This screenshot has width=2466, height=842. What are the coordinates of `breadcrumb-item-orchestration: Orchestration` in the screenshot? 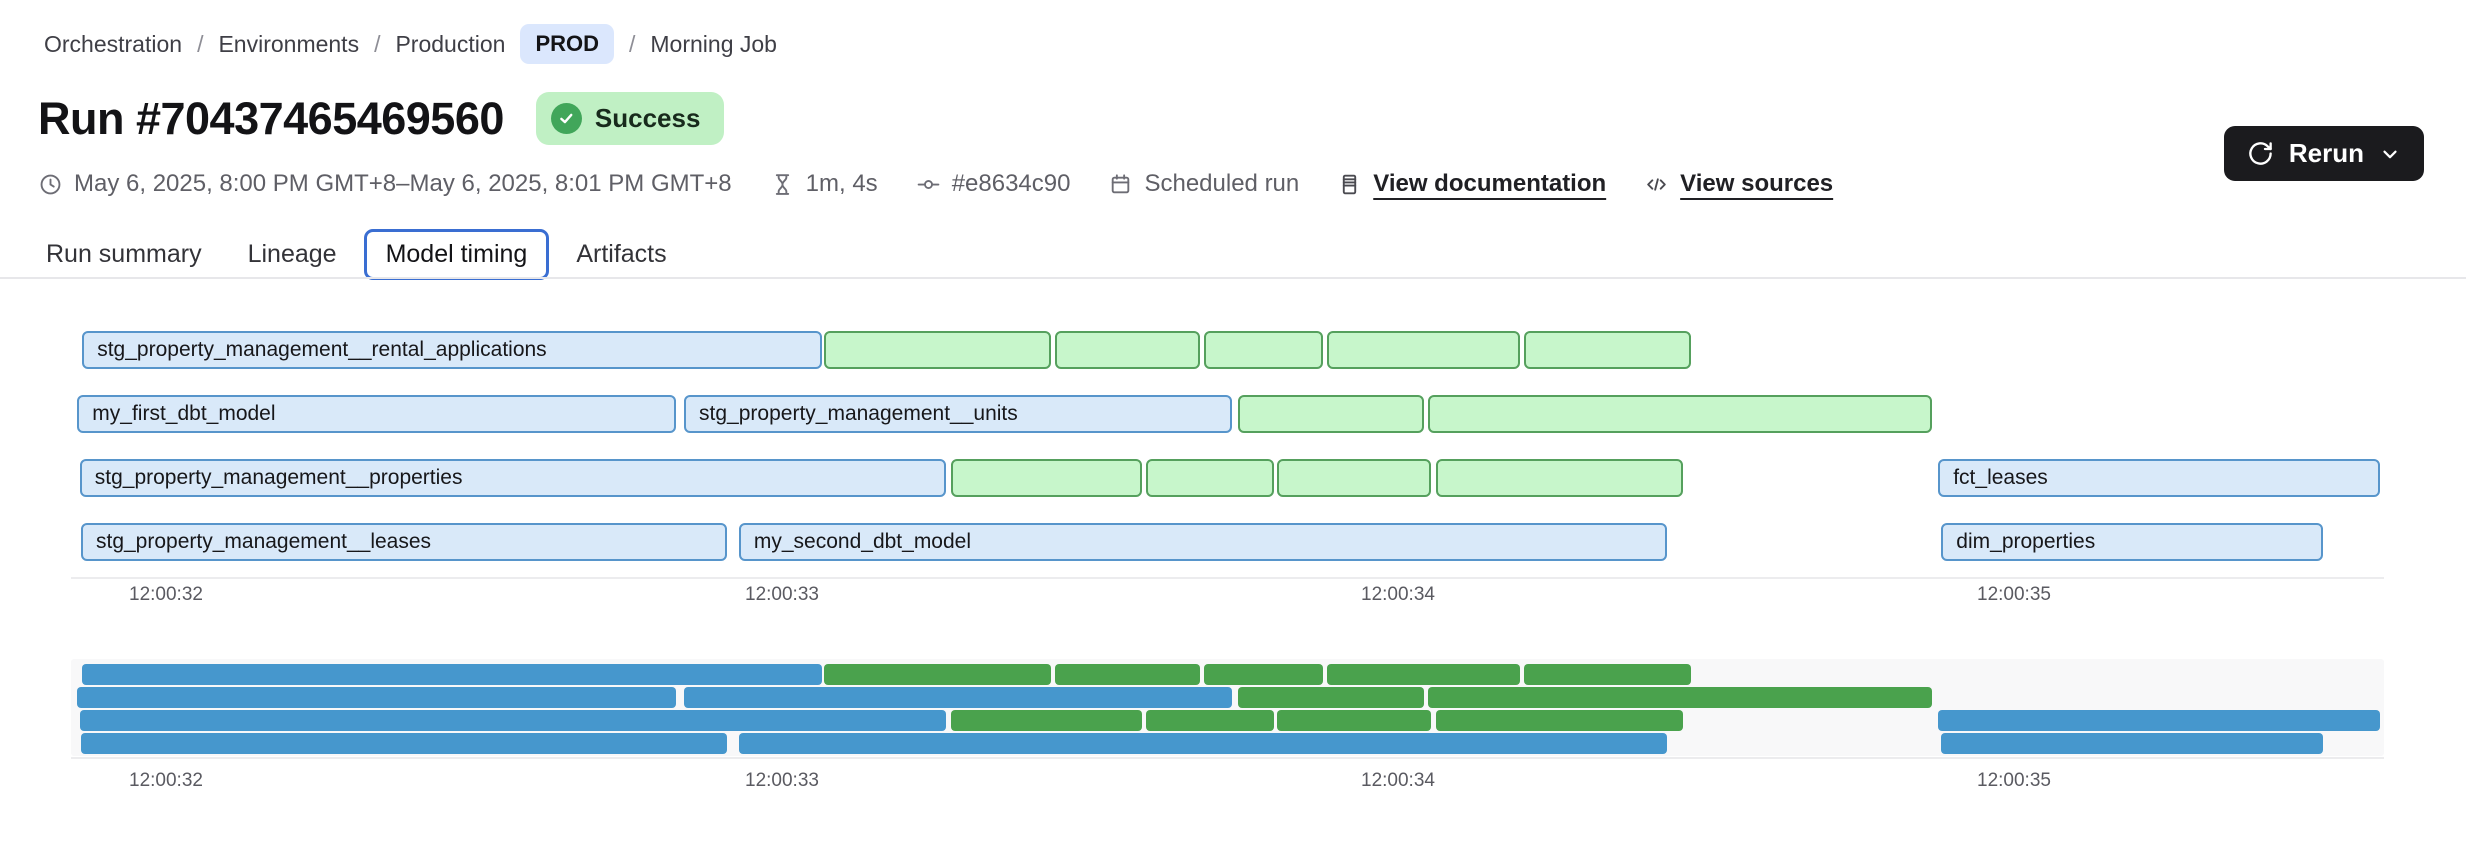 It's located at (113, 43).